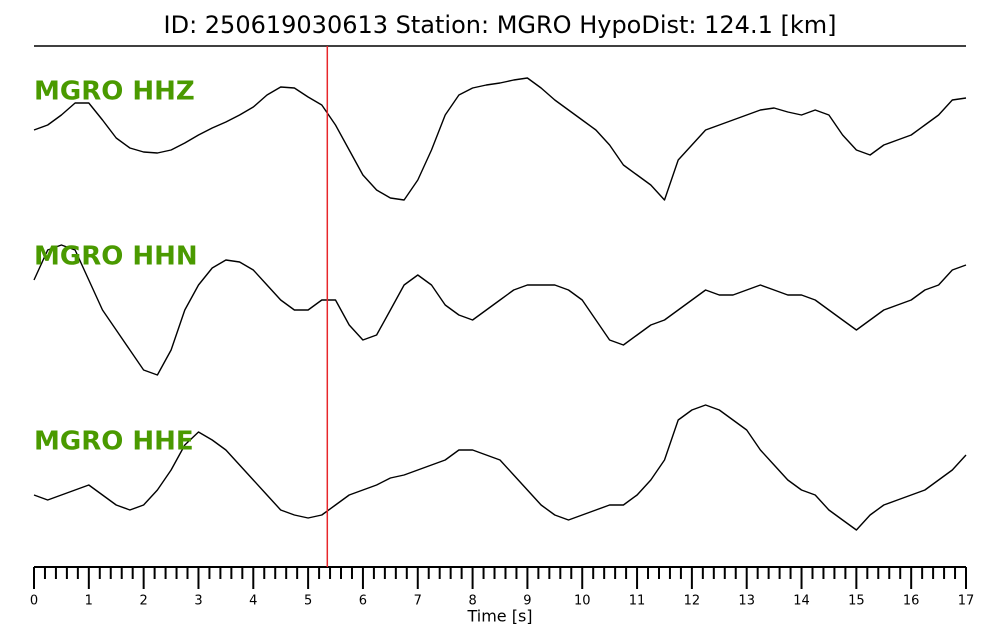 The width and height of the screenshot is (1000, 640). Describe the element at coordinates (89, 601) in the screenshot. I see `x-tick-label: 1` at that location.